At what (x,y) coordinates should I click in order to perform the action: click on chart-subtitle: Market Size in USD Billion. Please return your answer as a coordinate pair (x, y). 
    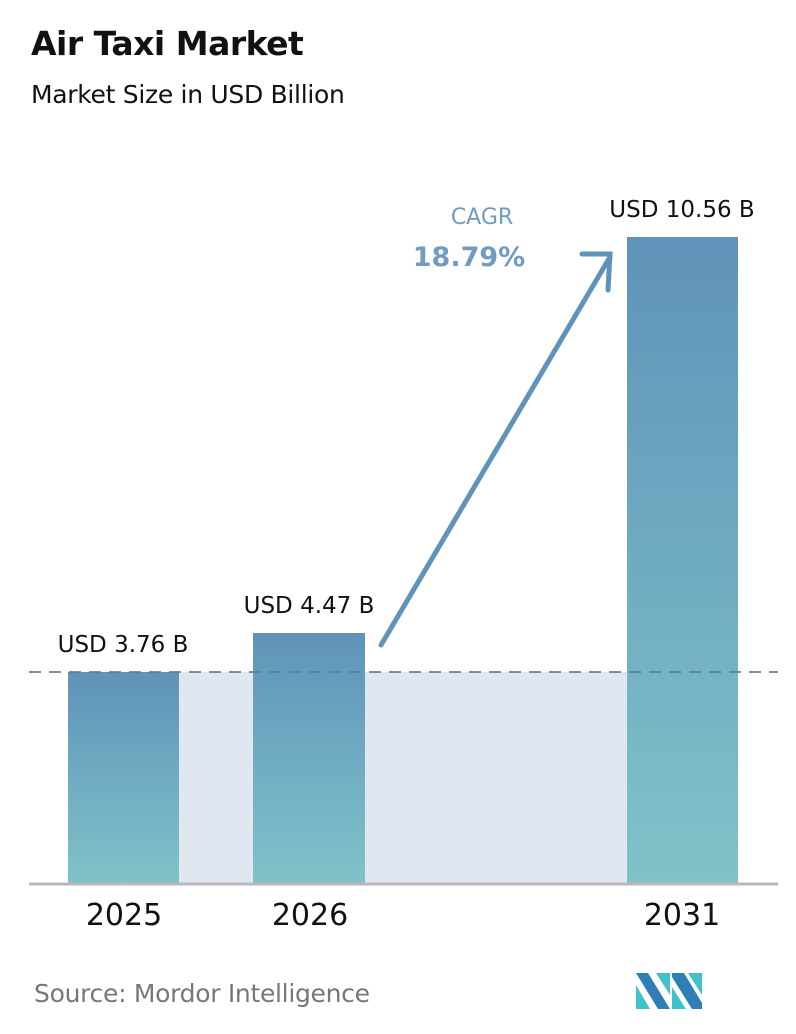
    Looking at the image, I should click on (188, 94).